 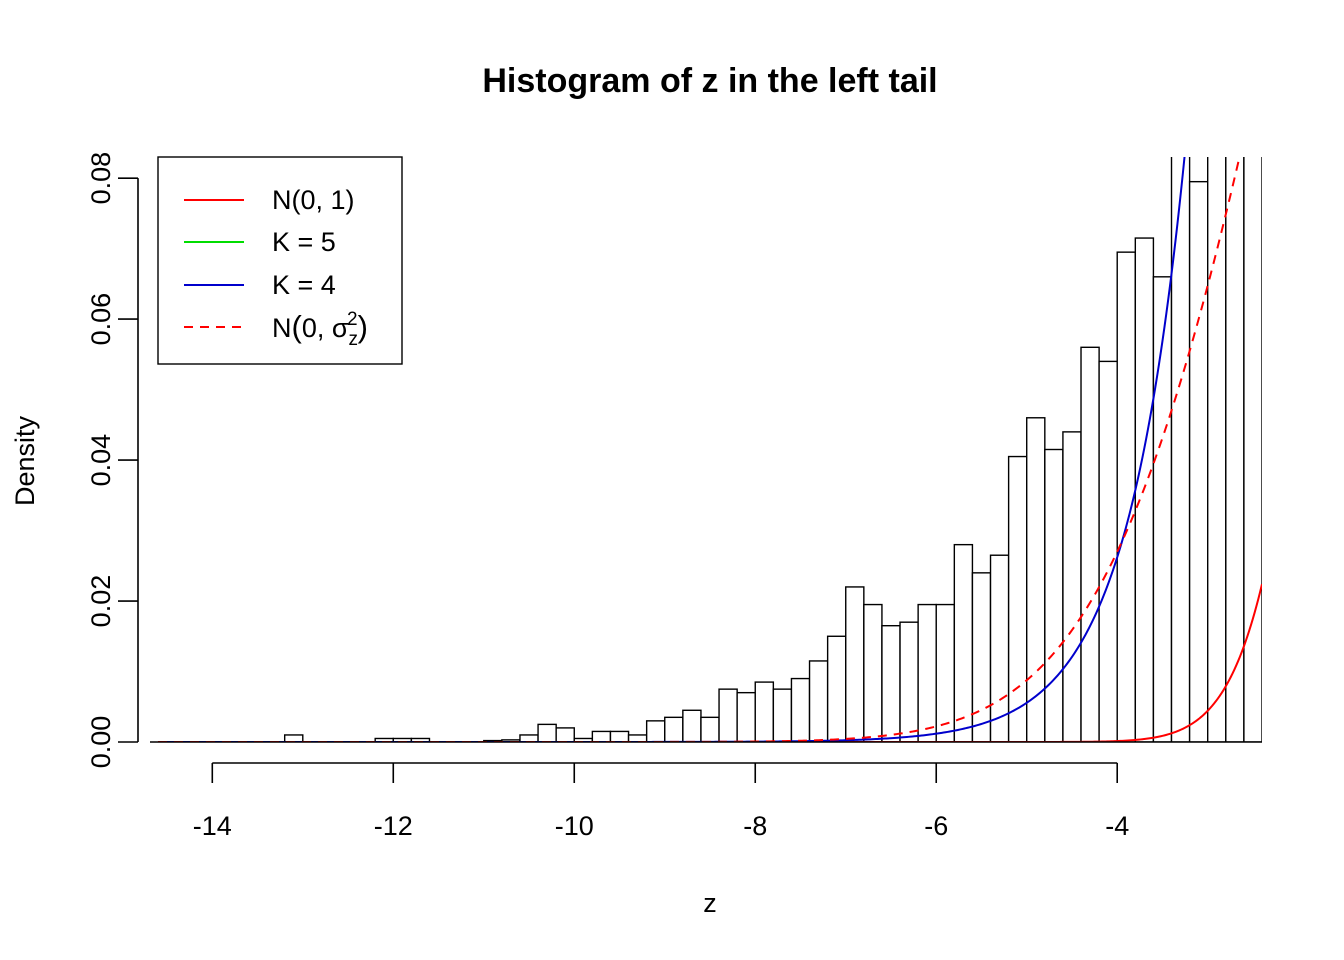 What do you see at coordinates (212, 826) in the screenshot?
I see `x-tick-label: -14` at bounding box center [212, 826].